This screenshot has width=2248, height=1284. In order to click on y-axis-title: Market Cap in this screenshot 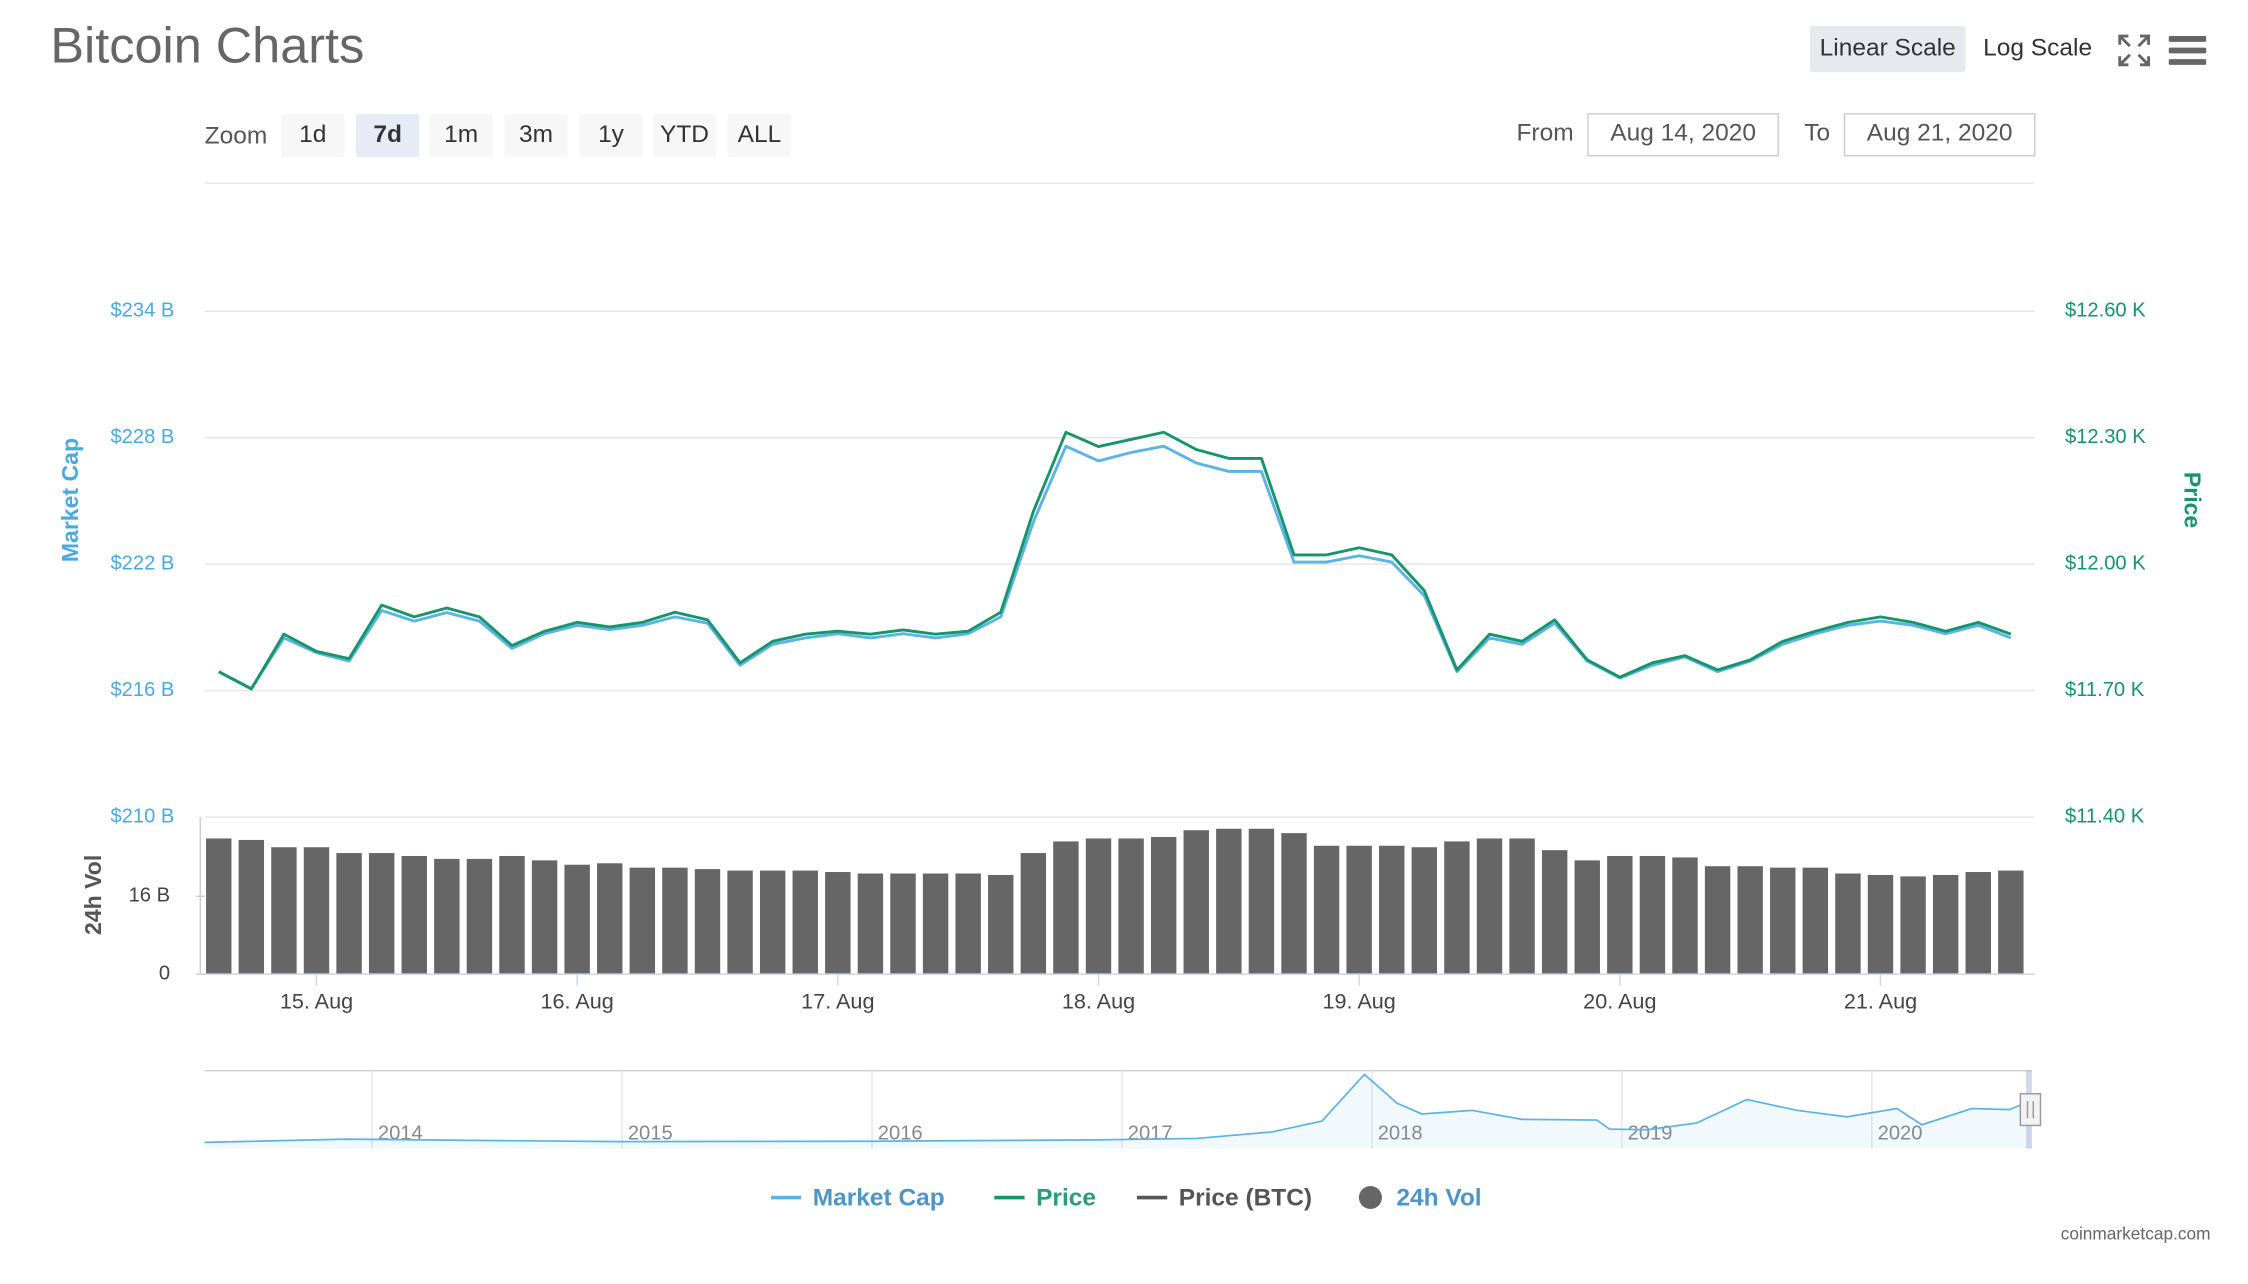, I will do `click(70, 500)`.